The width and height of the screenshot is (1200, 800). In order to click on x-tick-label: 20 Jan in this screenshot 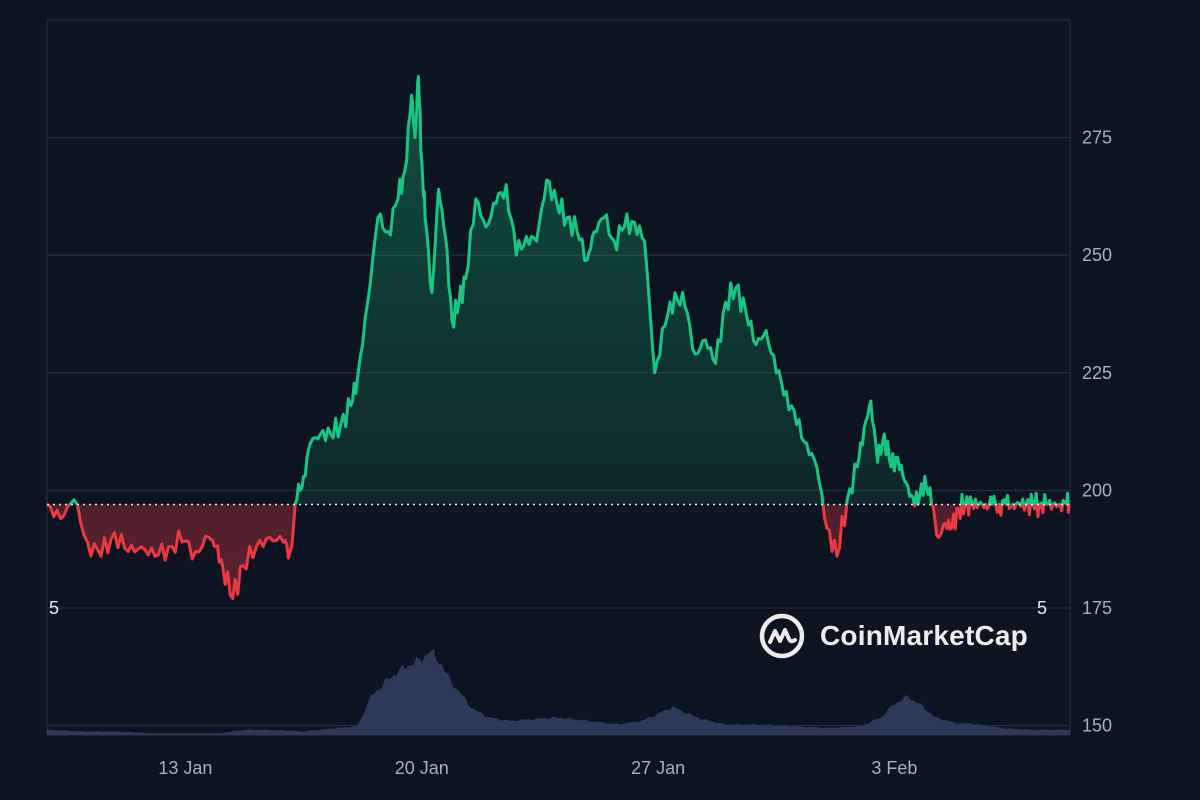, I will do `click(422, 768)`.